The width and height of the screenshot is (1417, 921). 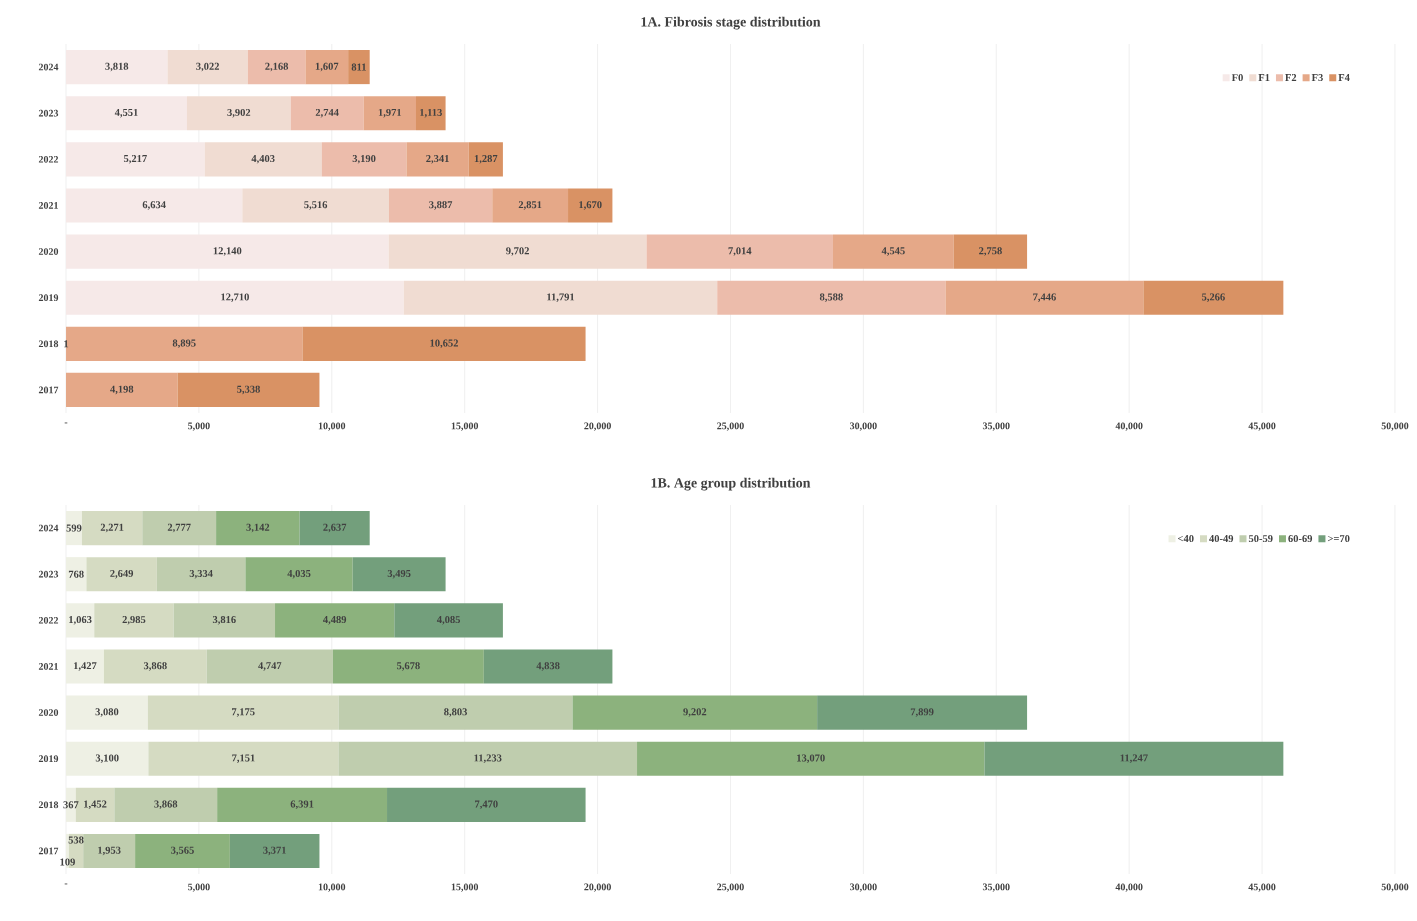 I want to click on data-label: 7,151, so click(x=243, y=758).